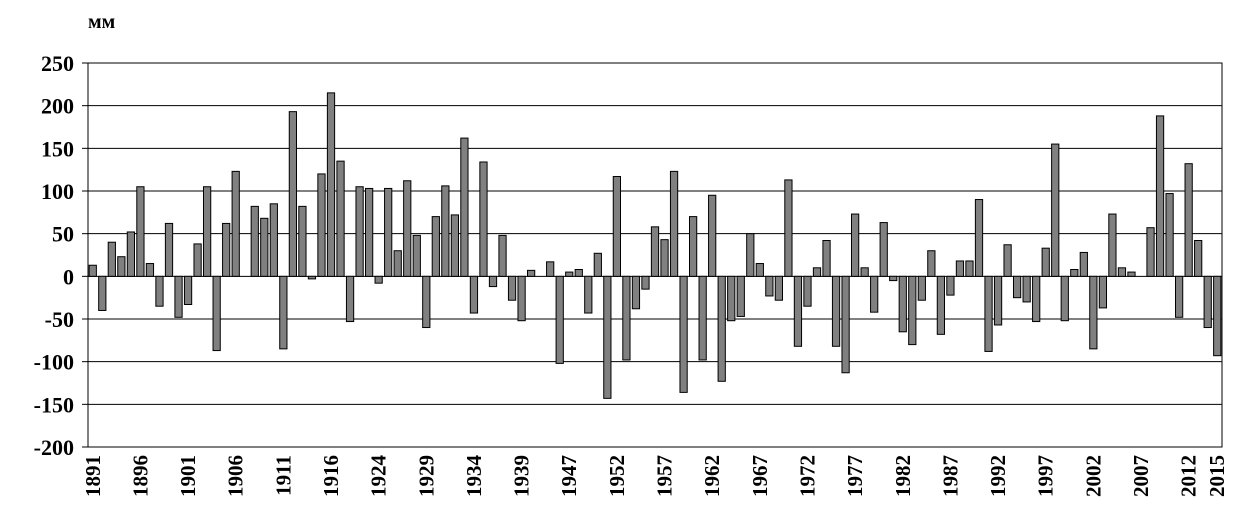 Image resolution: width=1240 pixels, height=526 pixels. Describe the element at coordinates (63, 234) in the screenshot. I see `y-tick-label: 50` at that location.